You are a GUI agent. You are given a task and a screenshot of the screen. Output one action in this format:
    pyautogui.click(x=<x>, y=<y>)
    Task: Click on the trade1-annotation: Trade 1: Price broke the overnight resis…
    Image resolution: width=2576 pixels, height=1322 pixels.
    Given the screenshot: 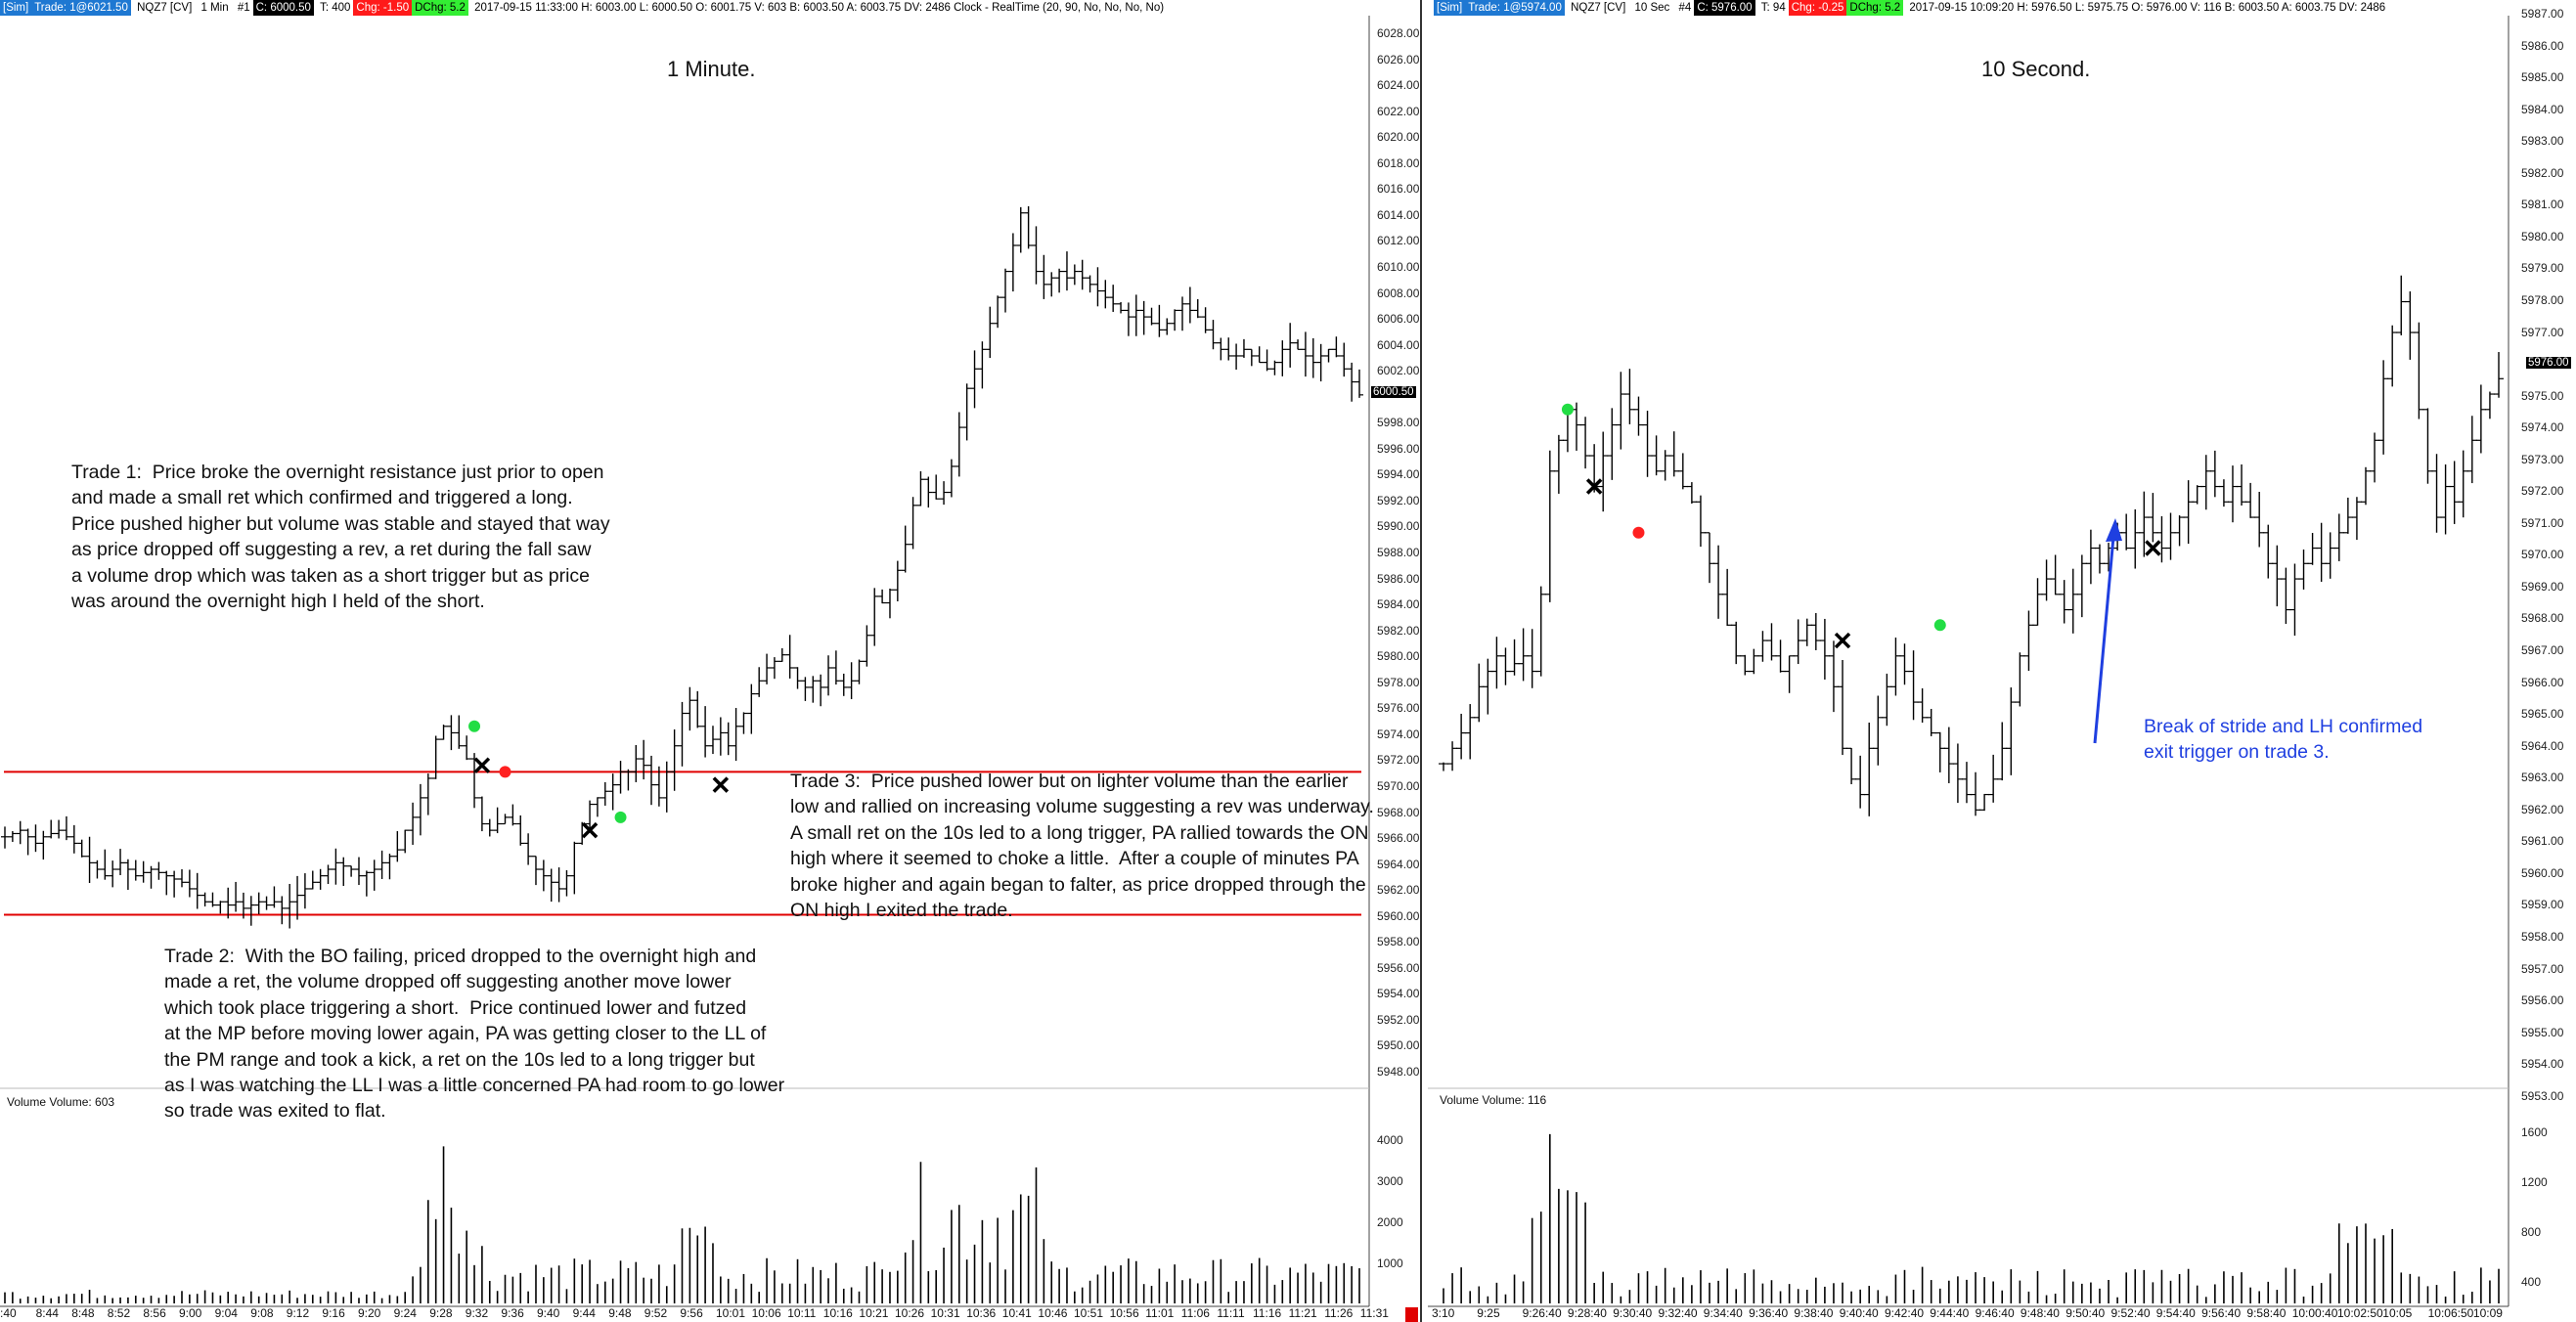 What is the action you would take?
    pyautogui.click(x=341, y=538)
    